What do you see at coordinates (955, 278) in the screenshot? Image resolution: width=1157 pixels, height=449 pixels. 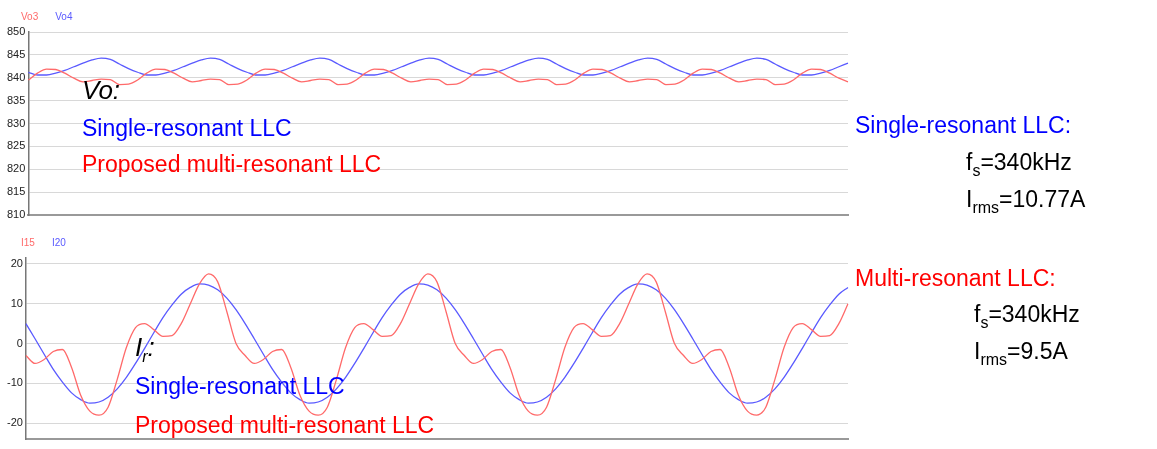 I see `text: Multi-resonant LLC:` at bounding box center [955, 278].